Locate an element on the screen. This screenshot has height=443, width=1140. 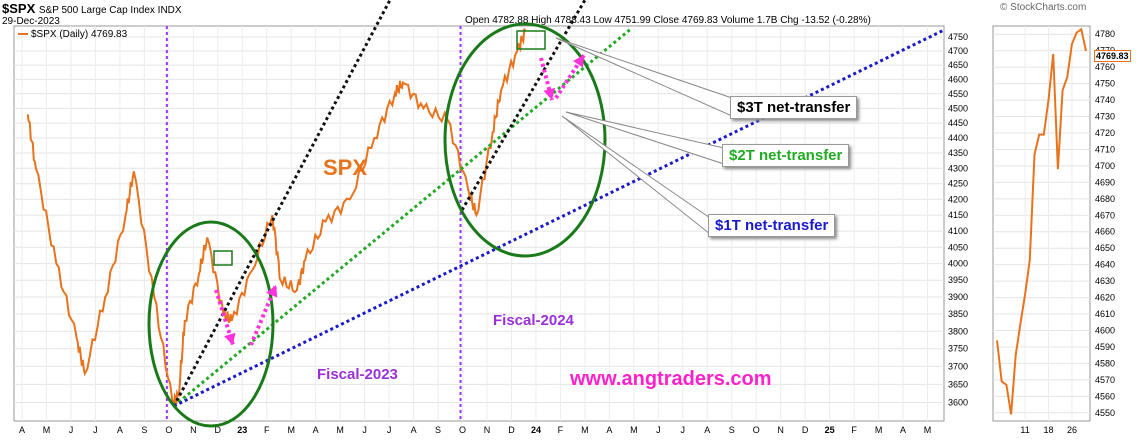
main-y-tick: 3650 is located at coordinates (958, 384).